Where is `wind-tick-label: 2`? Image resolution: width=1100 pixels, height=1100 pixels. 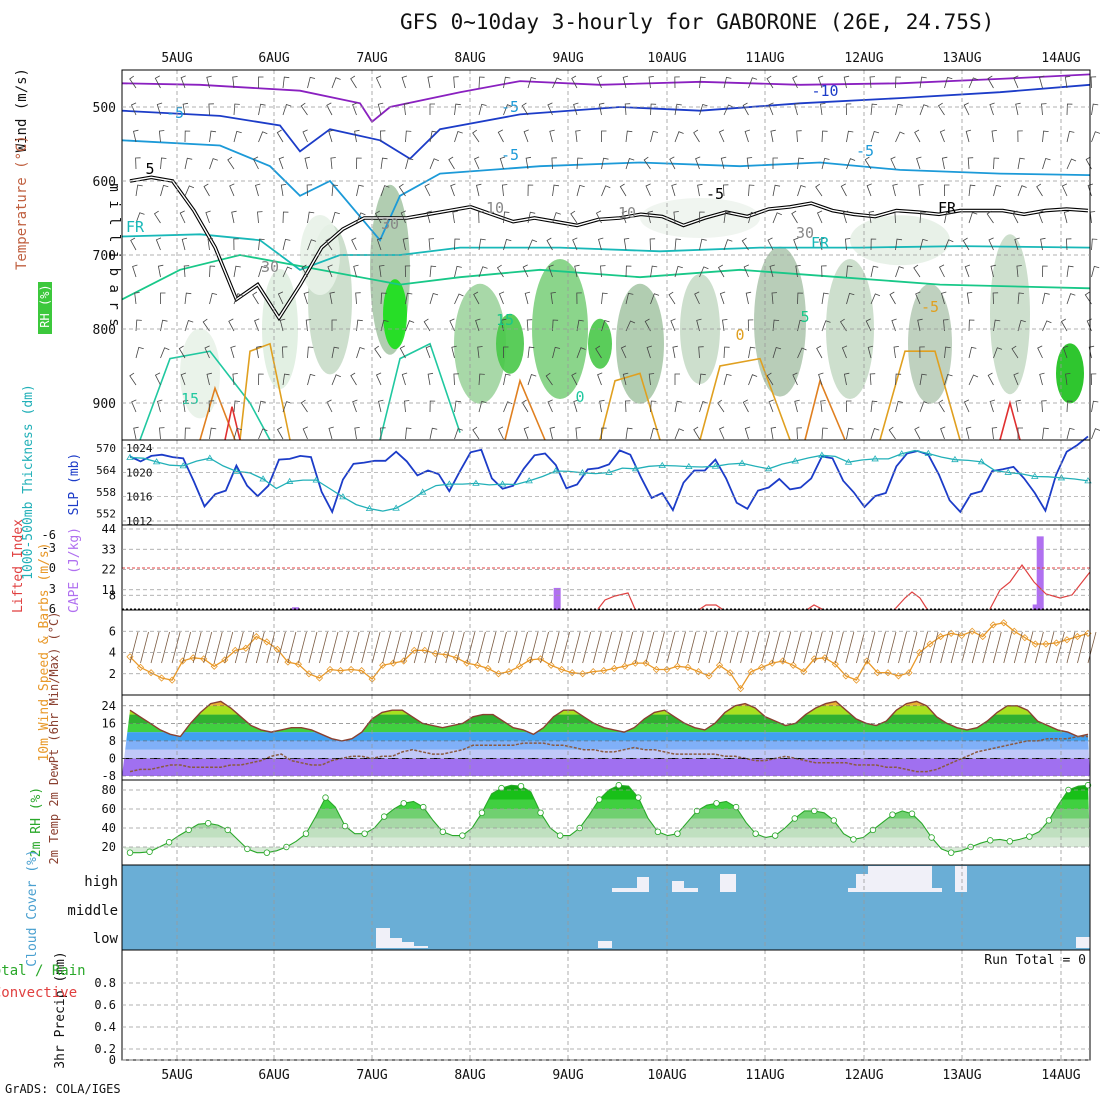 wind-tick-label: 2 is located at coordinates (112, 674).